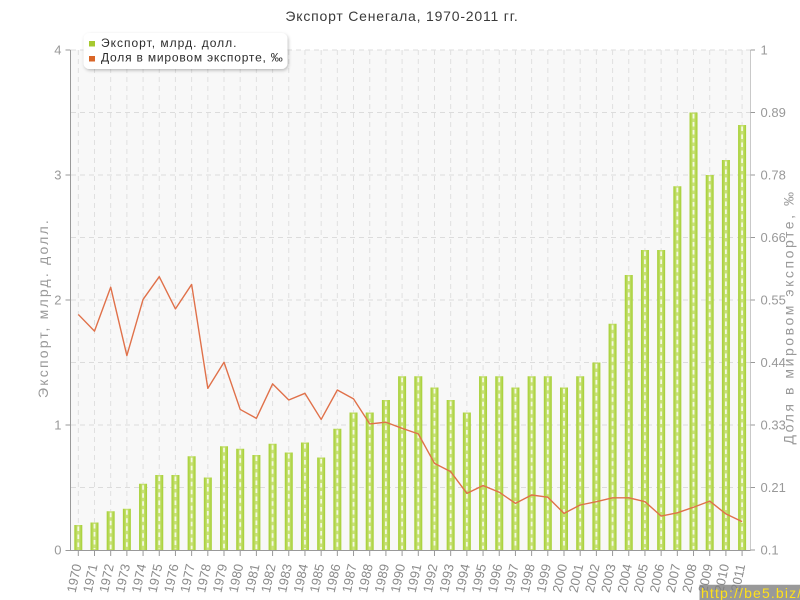  I want to click on svg-text: 1972, so click(106, 578).